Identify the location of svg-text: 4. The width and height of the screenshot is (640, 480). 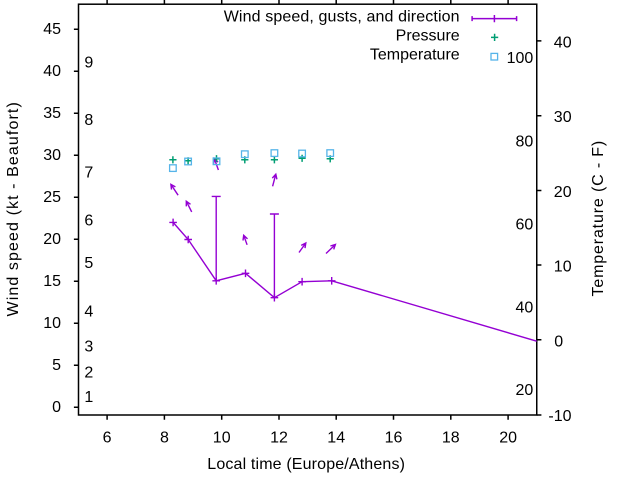
(88, 312).